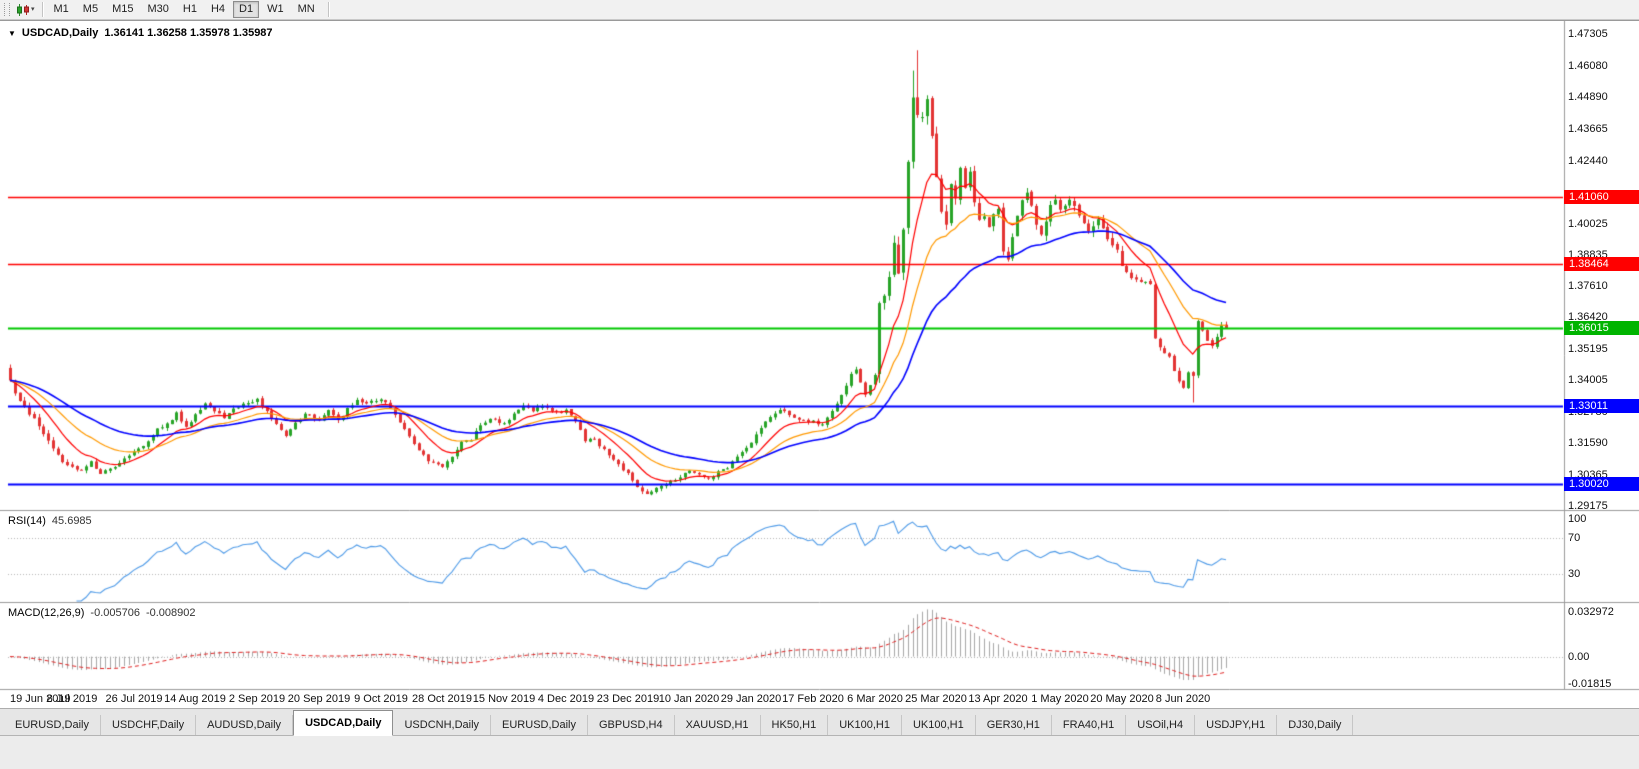 The image size is (1639, 769). What do you see at coordinates (246, 9) in the screenshot?
I see `timeframe-button-d1: D1` at bounding box center [246, 9].